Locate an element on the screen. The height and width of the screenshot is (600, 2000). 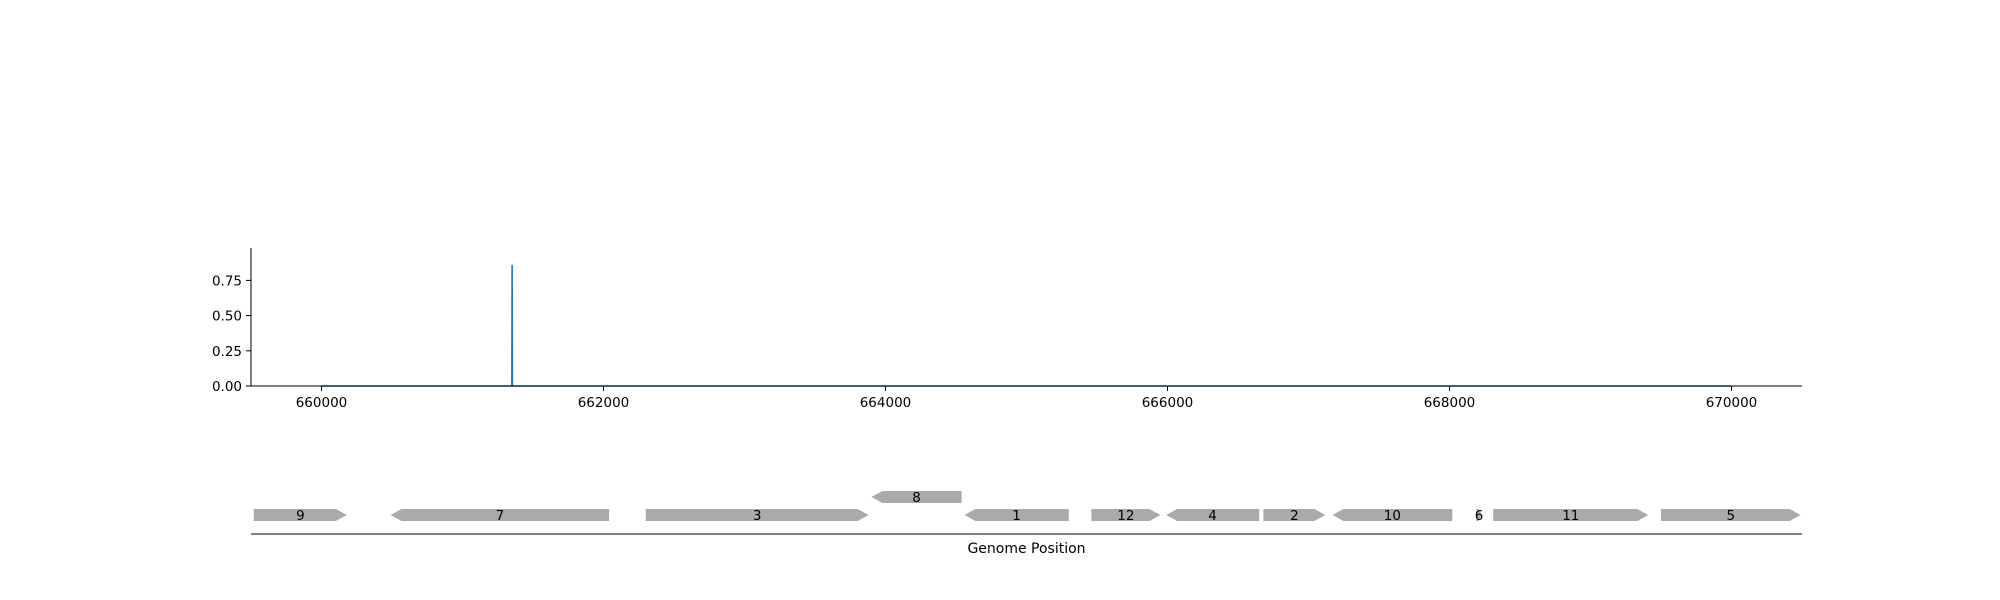
x-axis-ticks: 660000 662000 664000 666000 668000 670000 is located at coordinates (1027, 398).